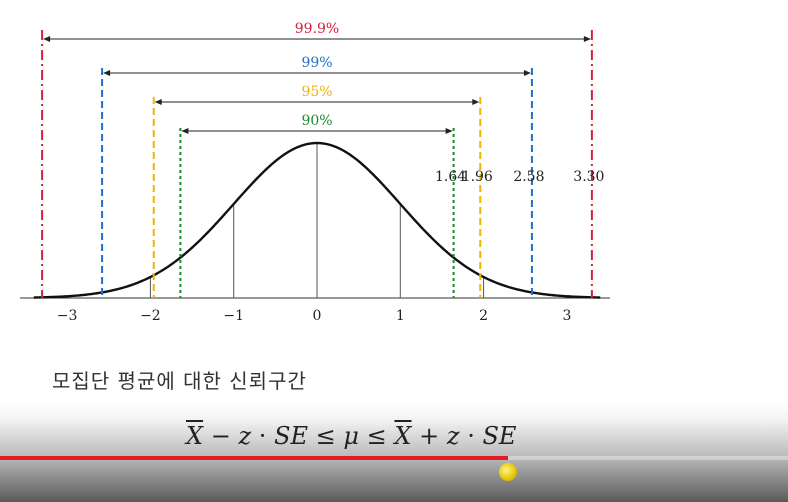  What do you see at coordinates (150, 316) in the screenshot?
I see `x-tick-label: −2` at bounding box center [150, 316].